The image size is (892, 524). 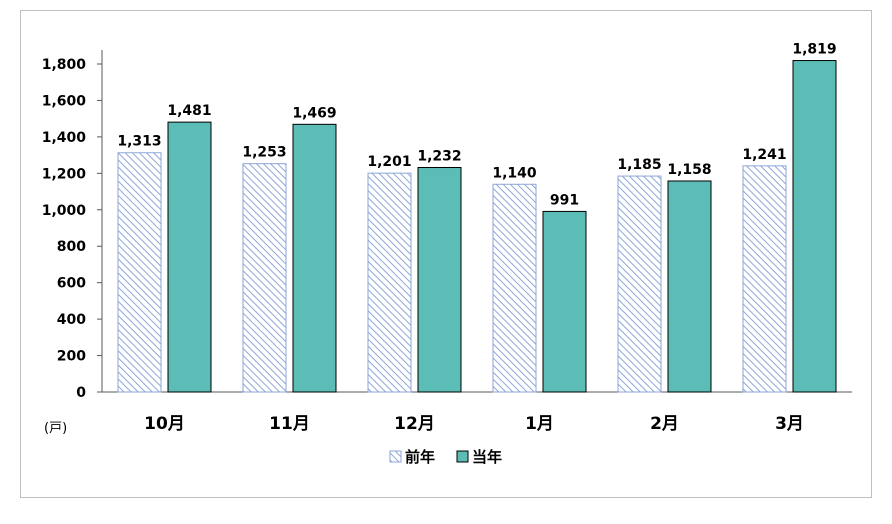 I want to click on x-axis-labels: 10月 11月 12月 1月 2月 3月, so click(x=474, y=424).